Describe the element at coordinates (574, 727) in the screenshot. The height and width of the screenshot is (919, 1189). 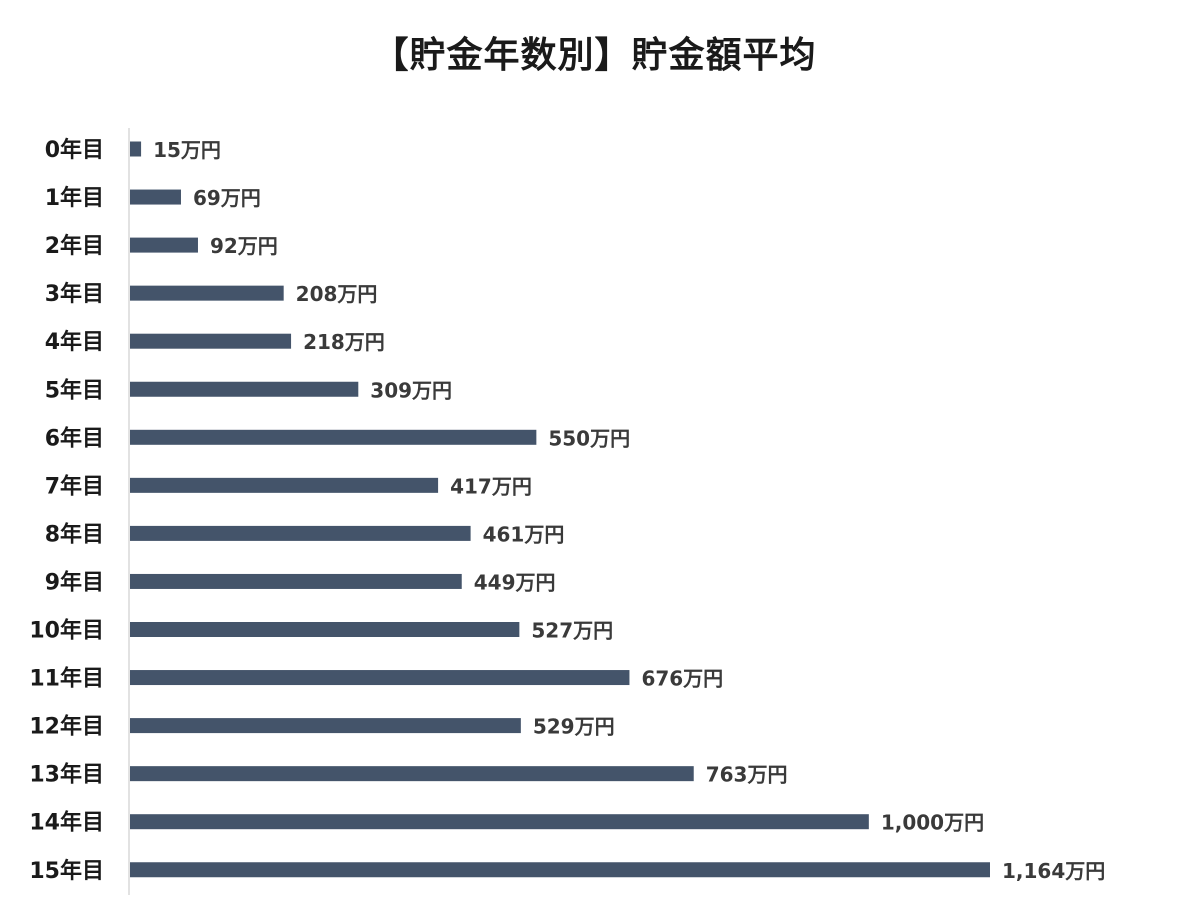
I see `data-label: 529万円` at that location.